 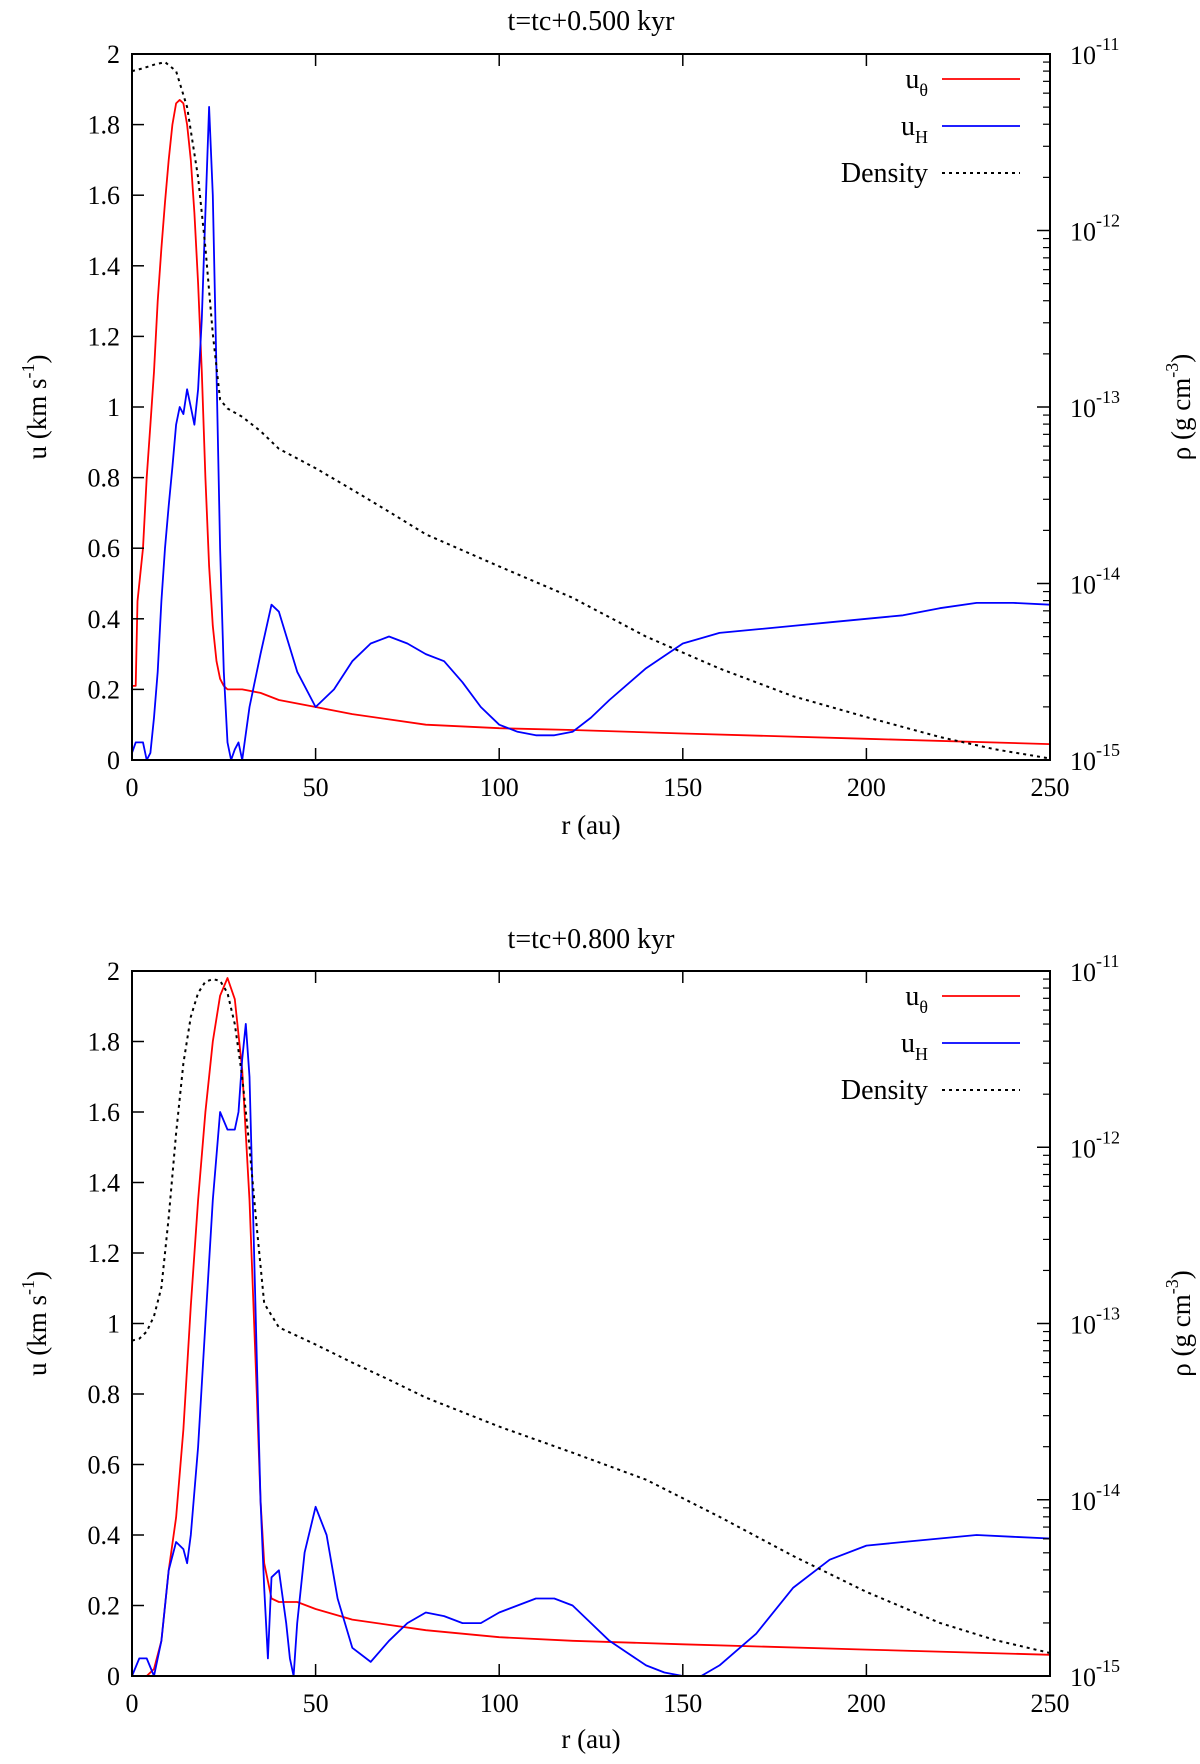 I want to click on chart-title: t=tc+0.800 kyr, so click(x=592, y=939).